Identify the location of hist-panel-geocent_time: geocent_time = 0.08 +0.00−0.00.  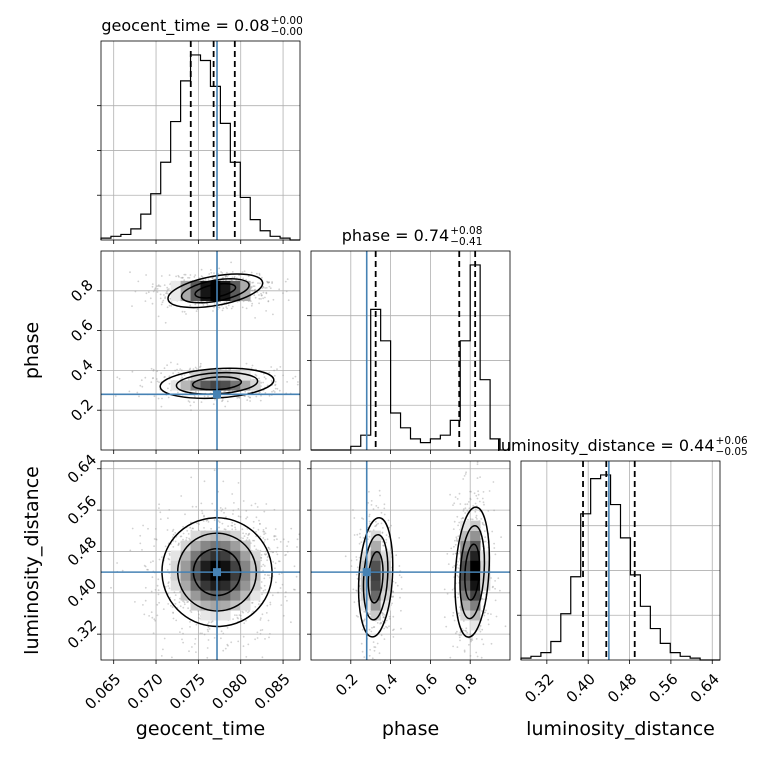
(200, 129).